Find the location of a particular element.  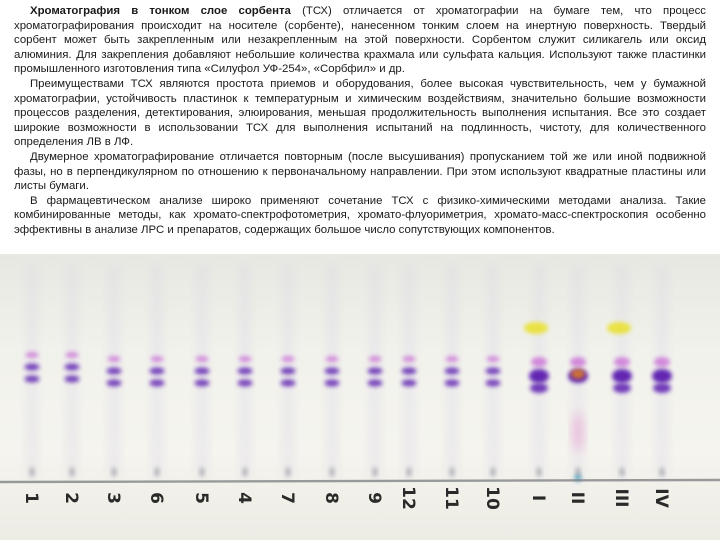

lane-label: 6 is located at coordinates (156, 498).